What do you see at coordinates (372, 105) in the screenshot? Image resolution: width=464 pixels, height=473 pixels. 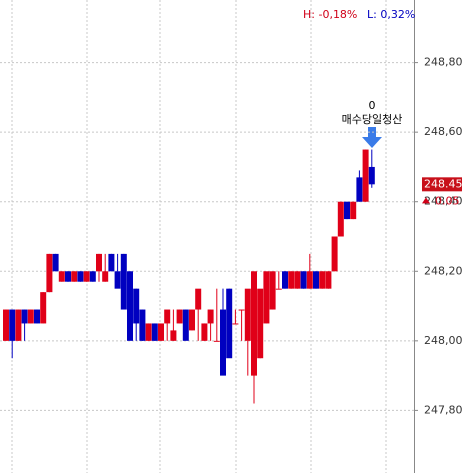 I see `annotation-count: 0` at bounding box center [372, 105].